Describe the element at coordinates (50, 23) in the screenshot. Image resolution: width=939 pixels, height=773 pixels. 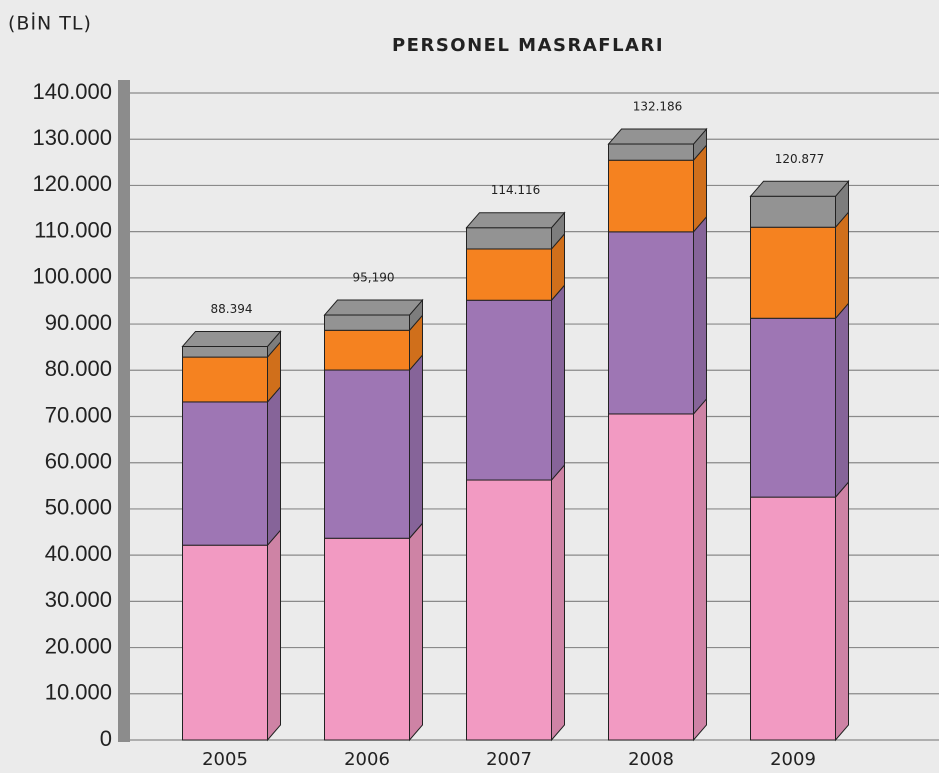
I see `unit-label: (BİN TL)` at that location.